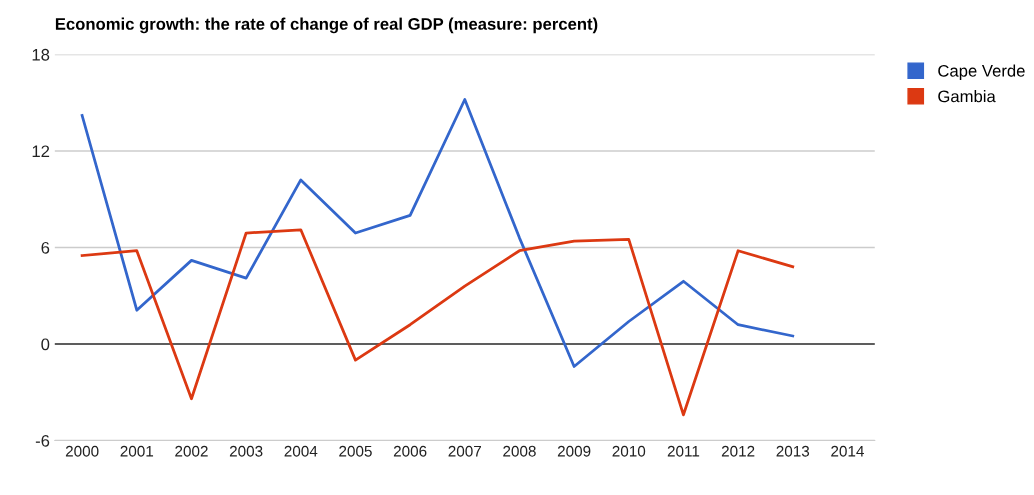  What do you see at coordinates (519, 451) in the screenshot?
I see `x-tick-label: 2008` at bounding box center [519, 451].